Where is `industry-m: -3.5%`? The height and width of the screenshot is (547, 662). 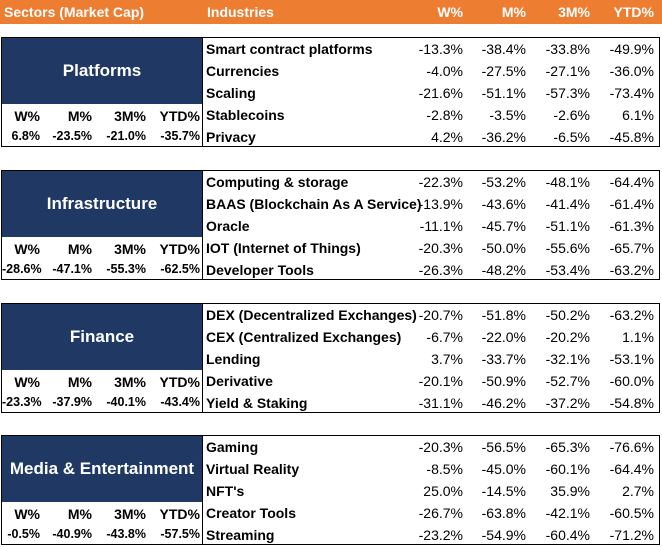
industry-m: -3.5% is located at coordinates (507, 115).